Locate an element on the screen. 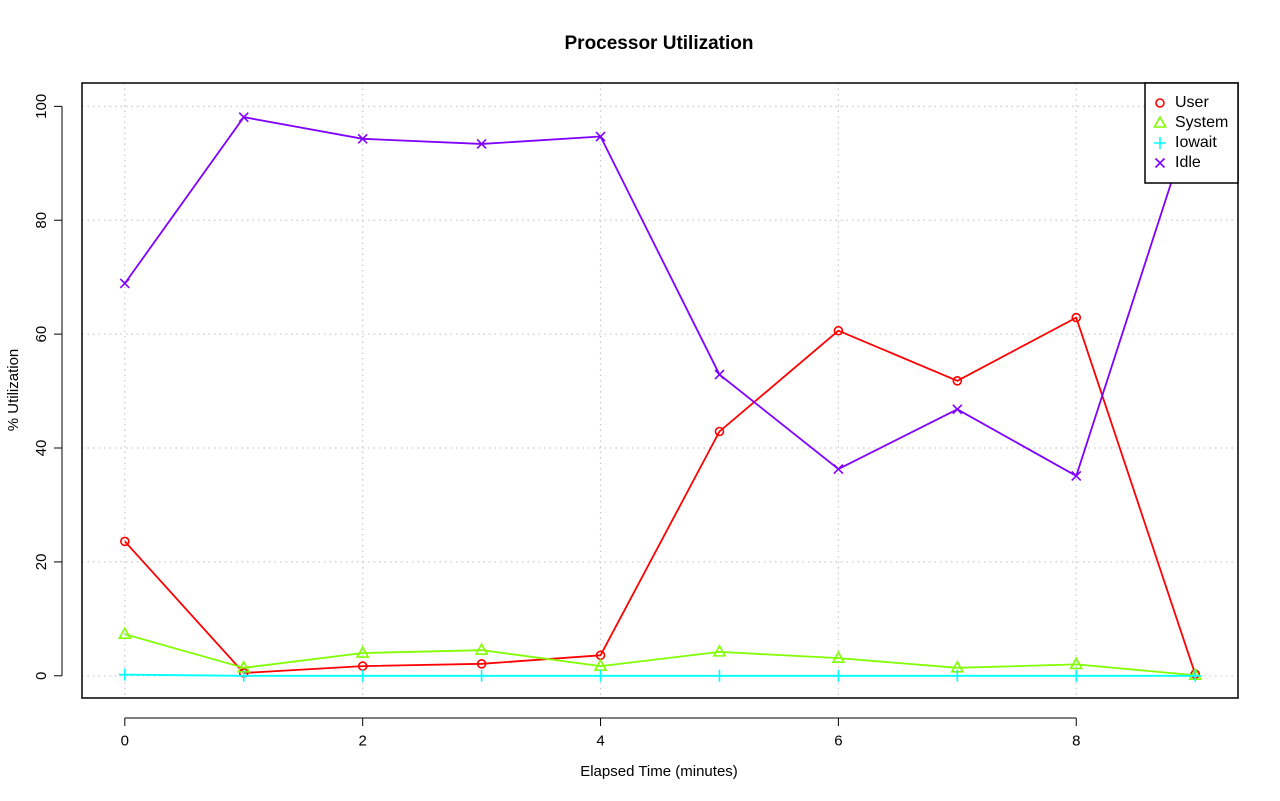 The image size is (1280, 801). y-tick-label: 80 is located at coordinates (41, 220).